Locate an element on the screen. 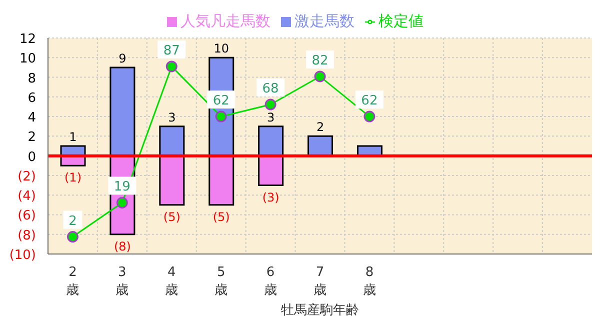  y-tick-label: (4) is located at coordinates (27, 196).